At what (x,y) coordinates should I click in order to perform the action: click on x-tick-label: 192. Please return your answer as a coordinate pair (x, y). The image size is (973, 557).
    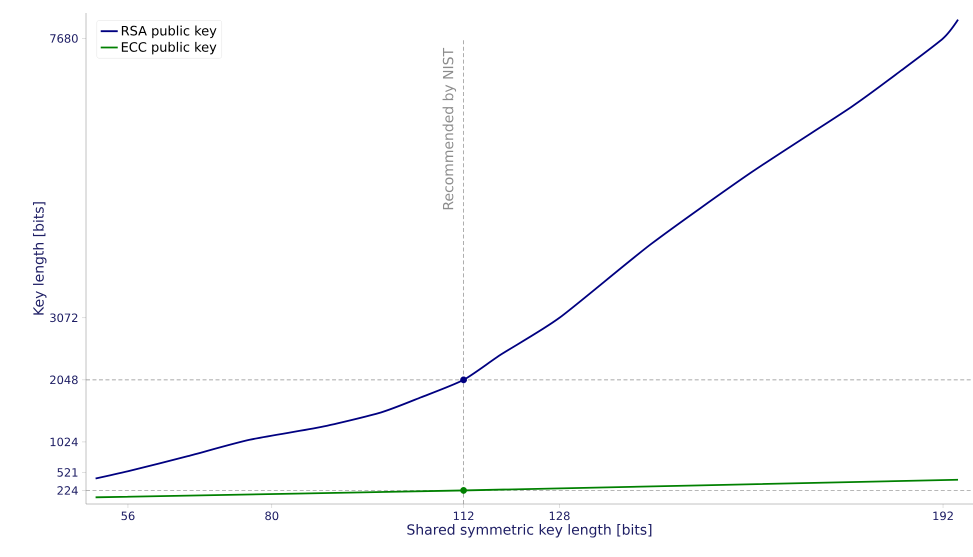
    Looking at the image, I should click on (943, 516).